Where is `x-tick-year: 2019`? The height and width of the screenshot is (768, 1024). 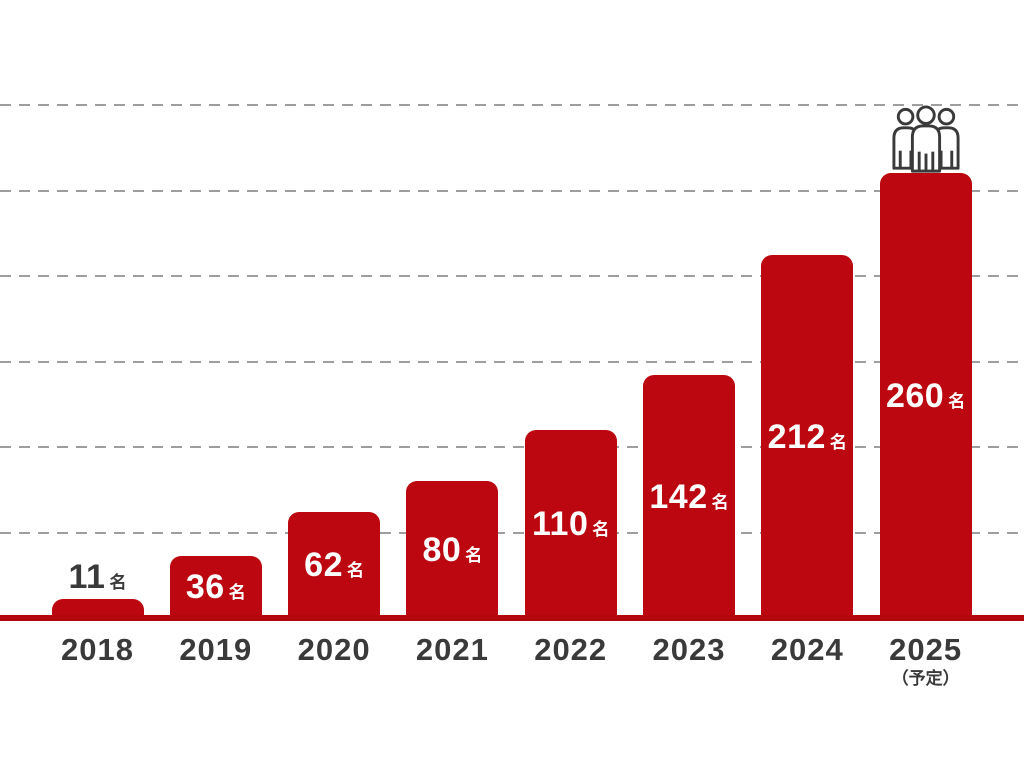
x-tick-year: 2019 is located at coordinates (216, 649).